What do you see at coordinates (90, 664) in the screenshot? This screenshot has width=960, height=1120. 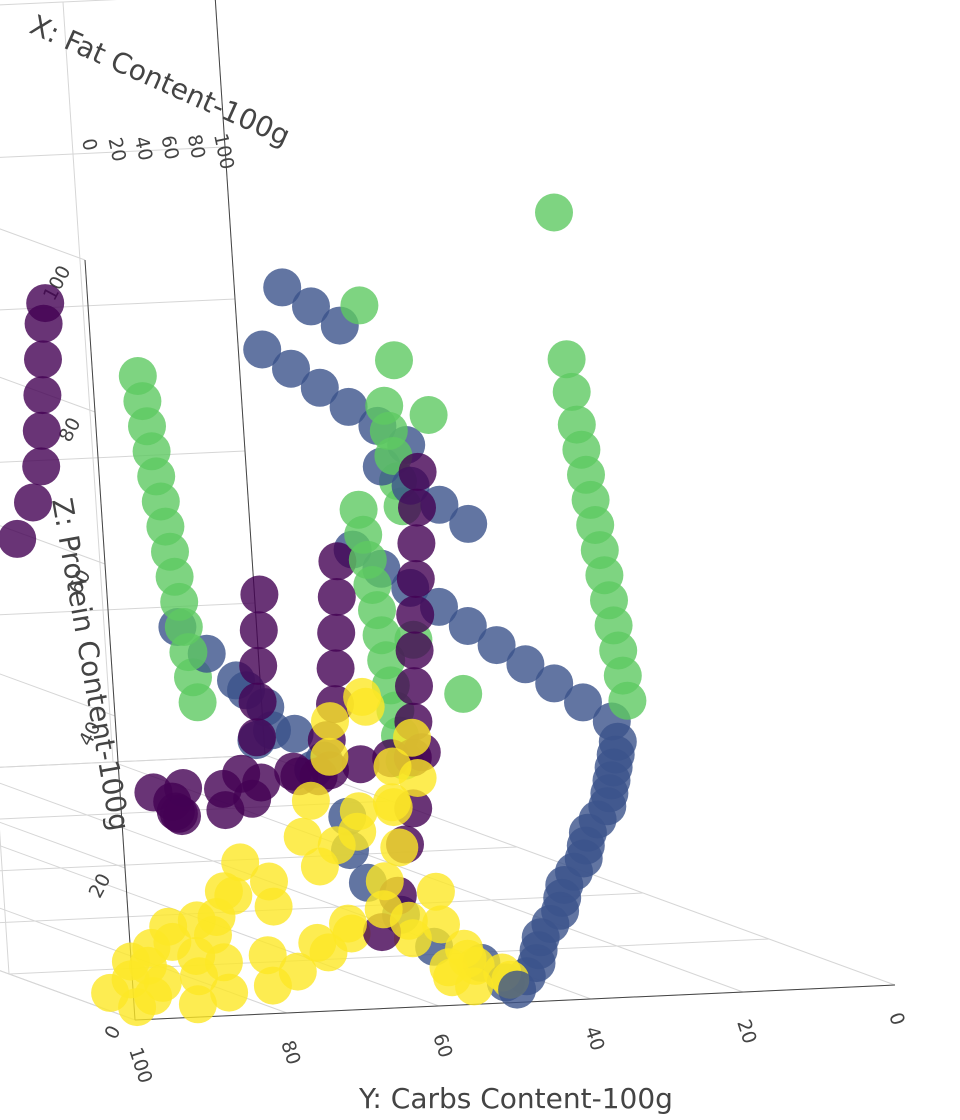 I see `z-axis-title: Z: Protein Content-100g` at bounding box center [90, 664].